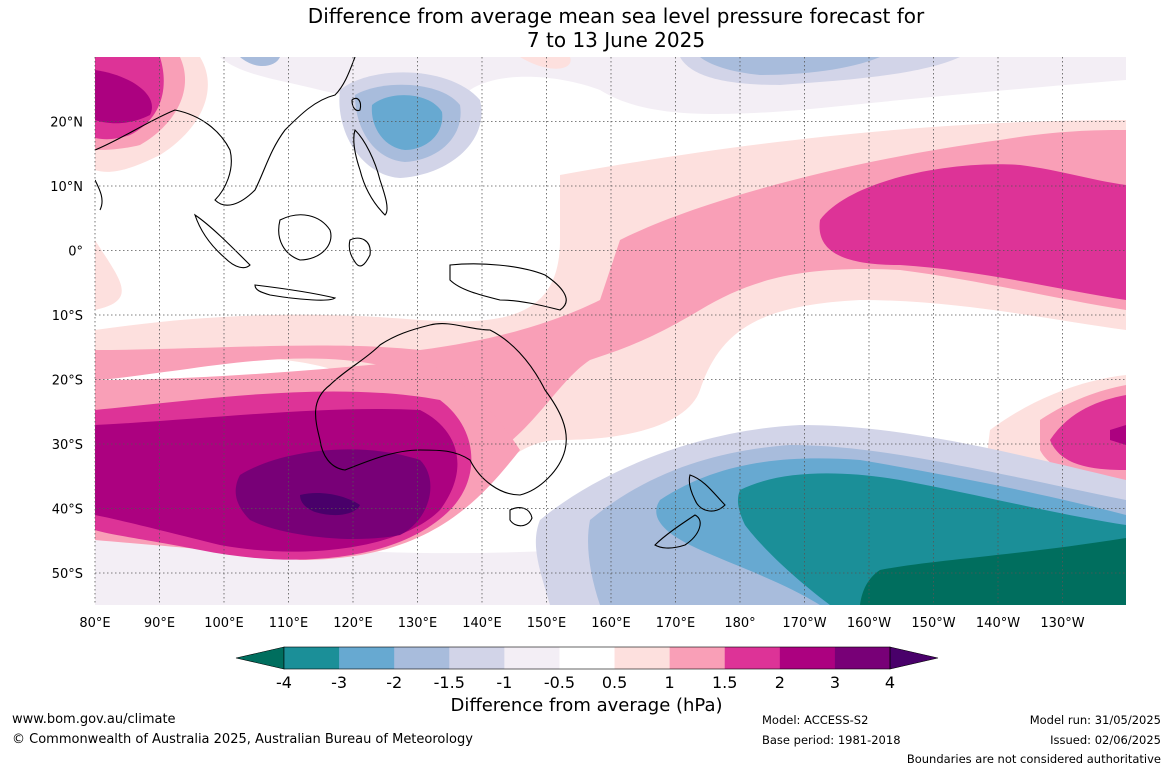 The width and height of the screenshot is (1173, 770). Describe the element at coordinates (547, 623) in the screenshot. I see `longitude-label: 150°E` at that location.